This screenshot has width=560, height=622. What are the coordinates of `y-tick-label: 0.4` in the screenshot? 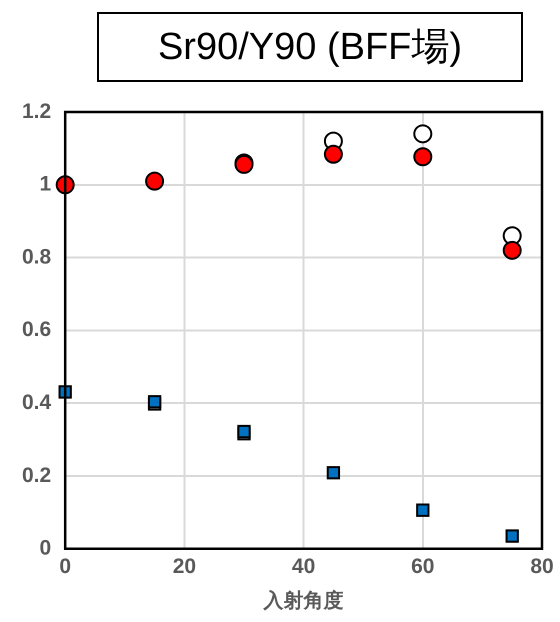 It's located at (37, 402).